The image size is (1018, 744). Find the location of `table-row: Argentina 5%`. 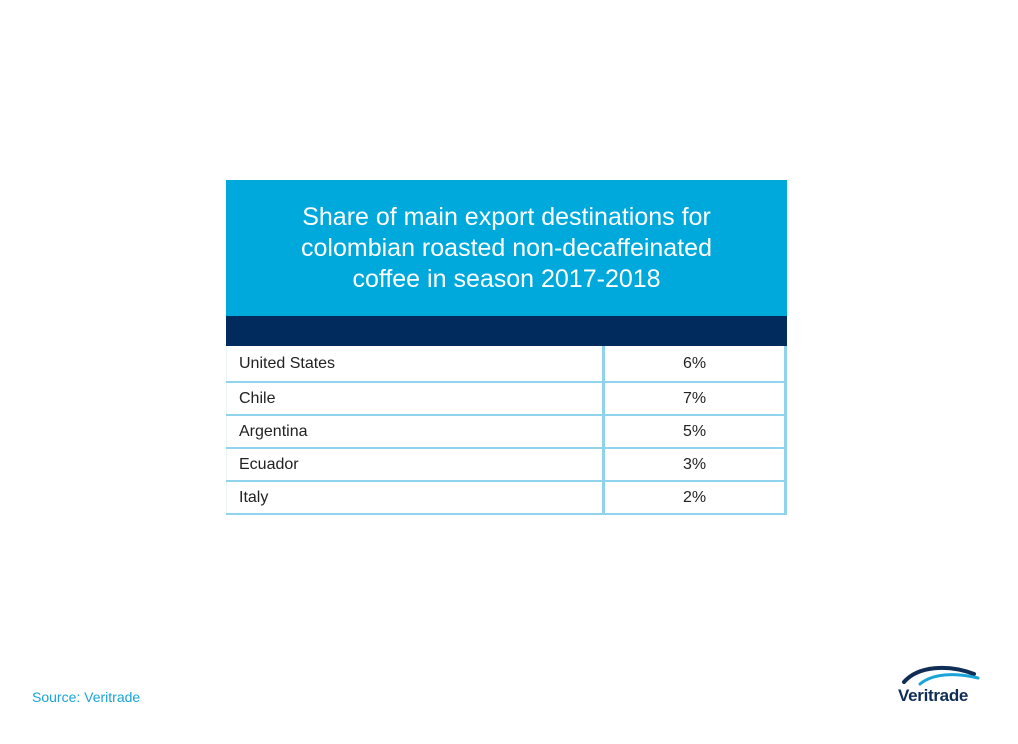

table-row: Argentina 5% is located at coordinates (506, 432).